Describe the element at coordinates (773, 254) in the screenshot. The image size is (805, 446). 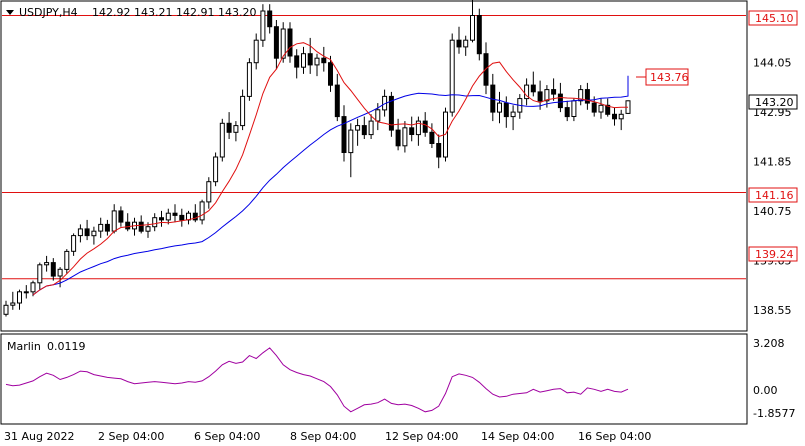
I see `price-tag-139: 139.24` at that location.